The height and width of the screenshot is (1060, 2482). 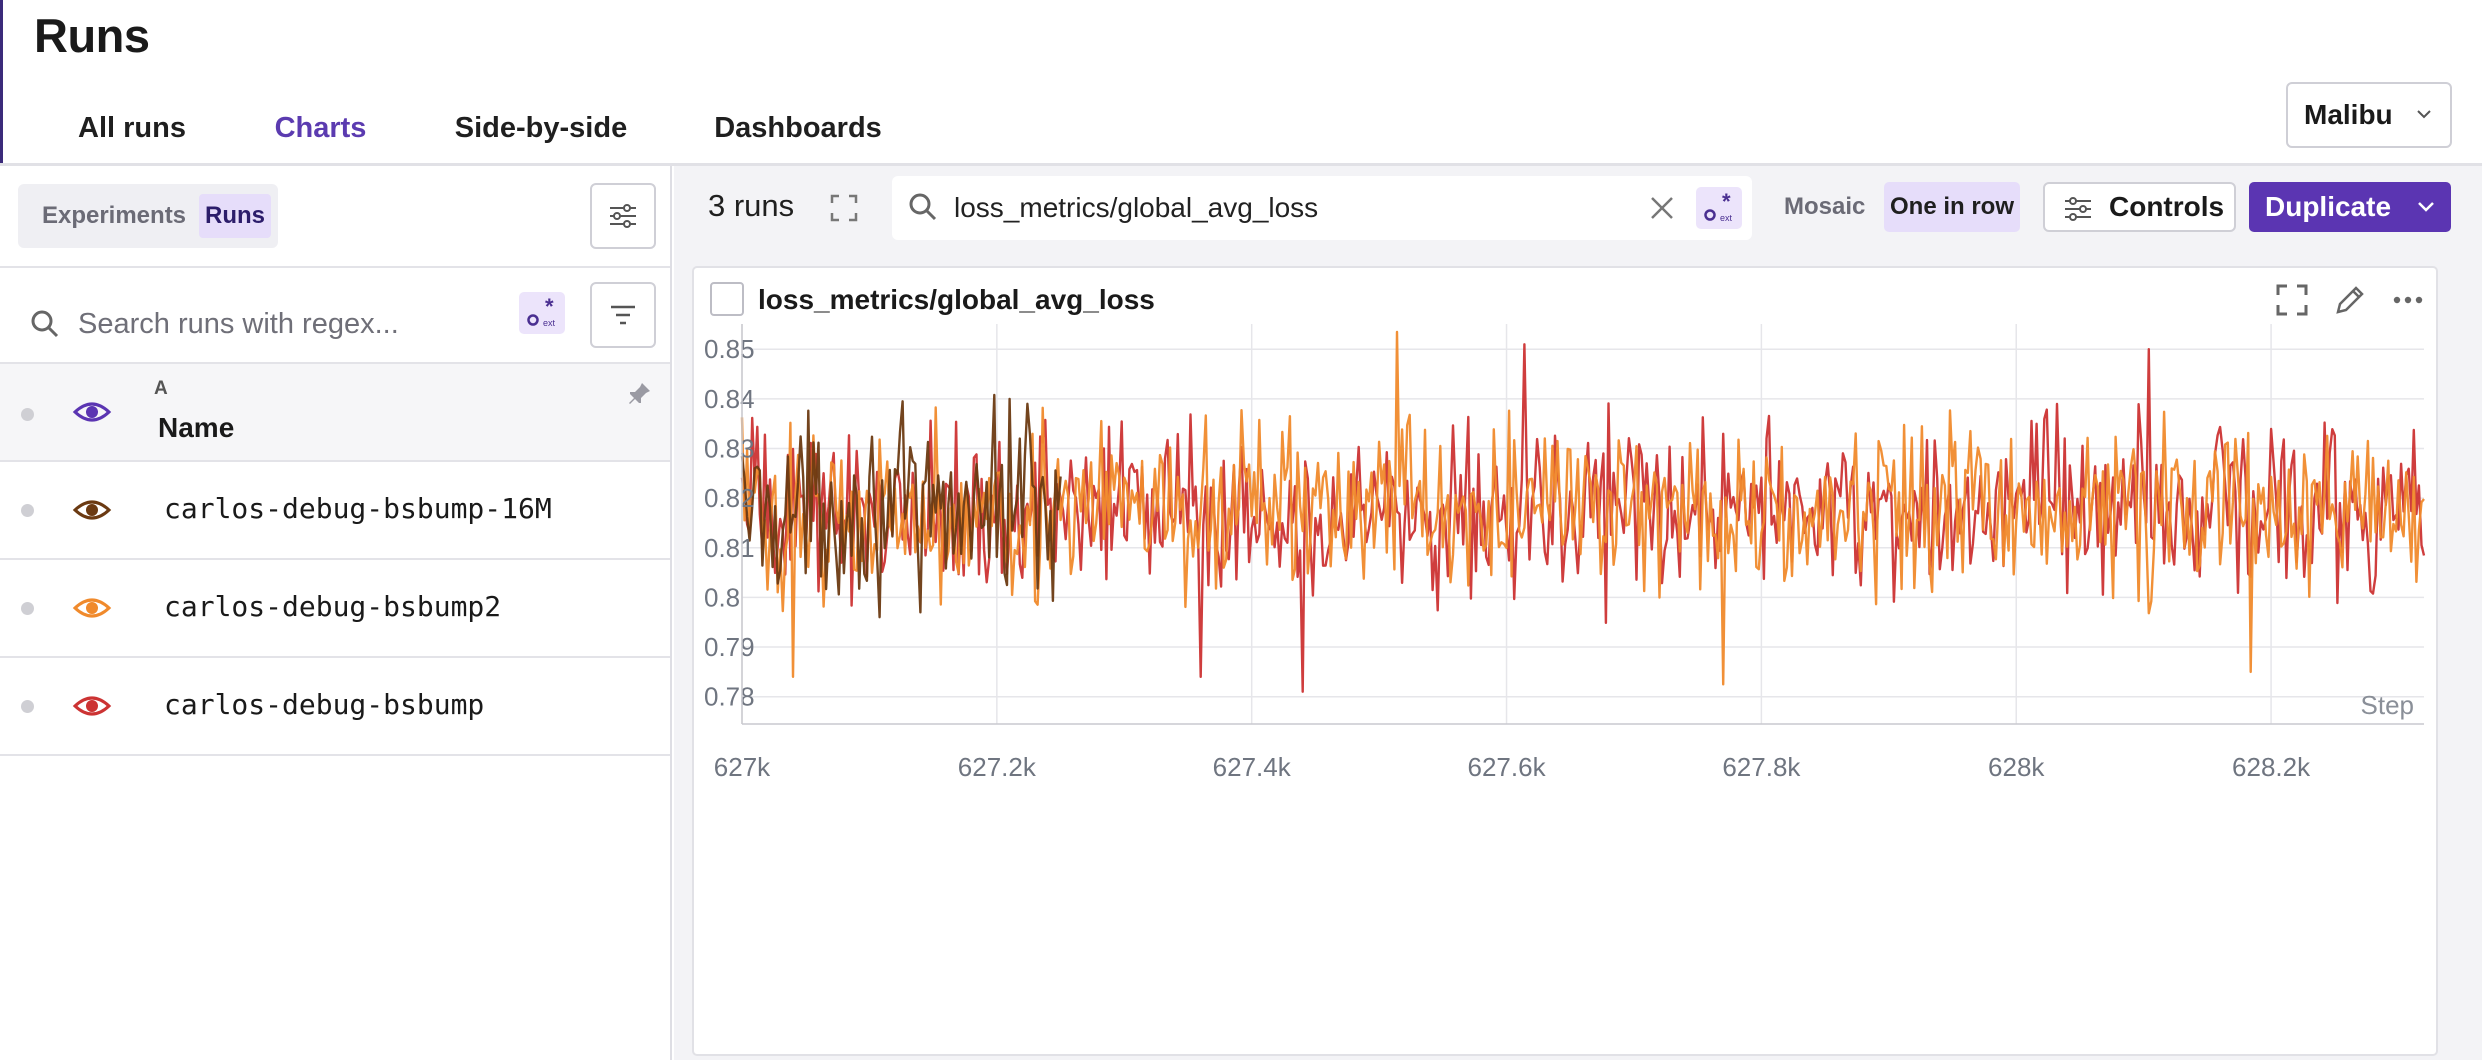 I want to click on y-tick-label: 0.78, so click(x=729, y=697).